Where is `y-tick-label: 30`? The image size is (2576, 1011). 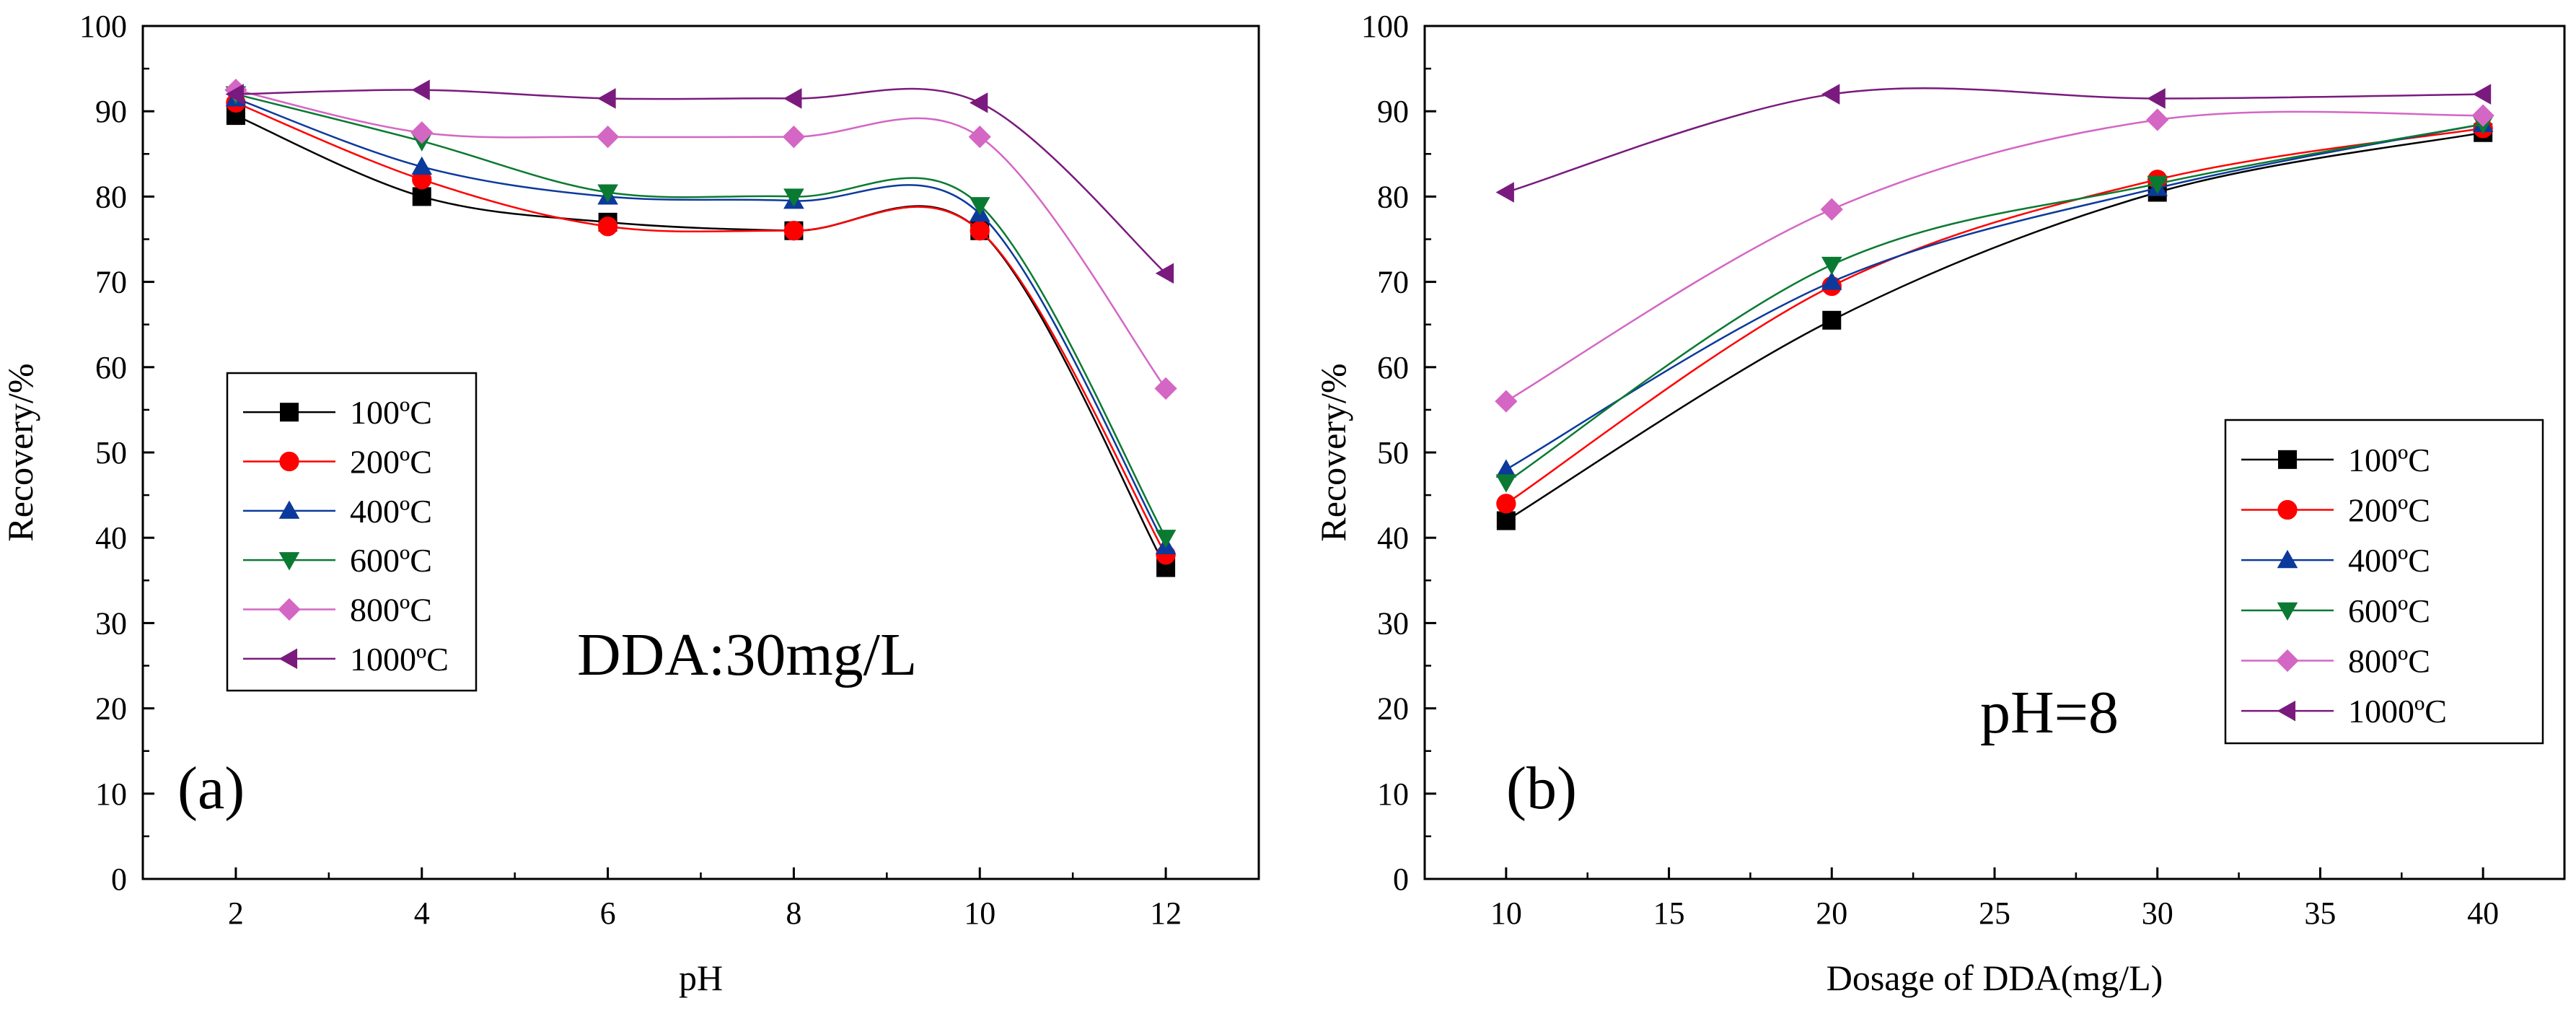 y-tick-label: 30 is located at coordinates (1393, 623).